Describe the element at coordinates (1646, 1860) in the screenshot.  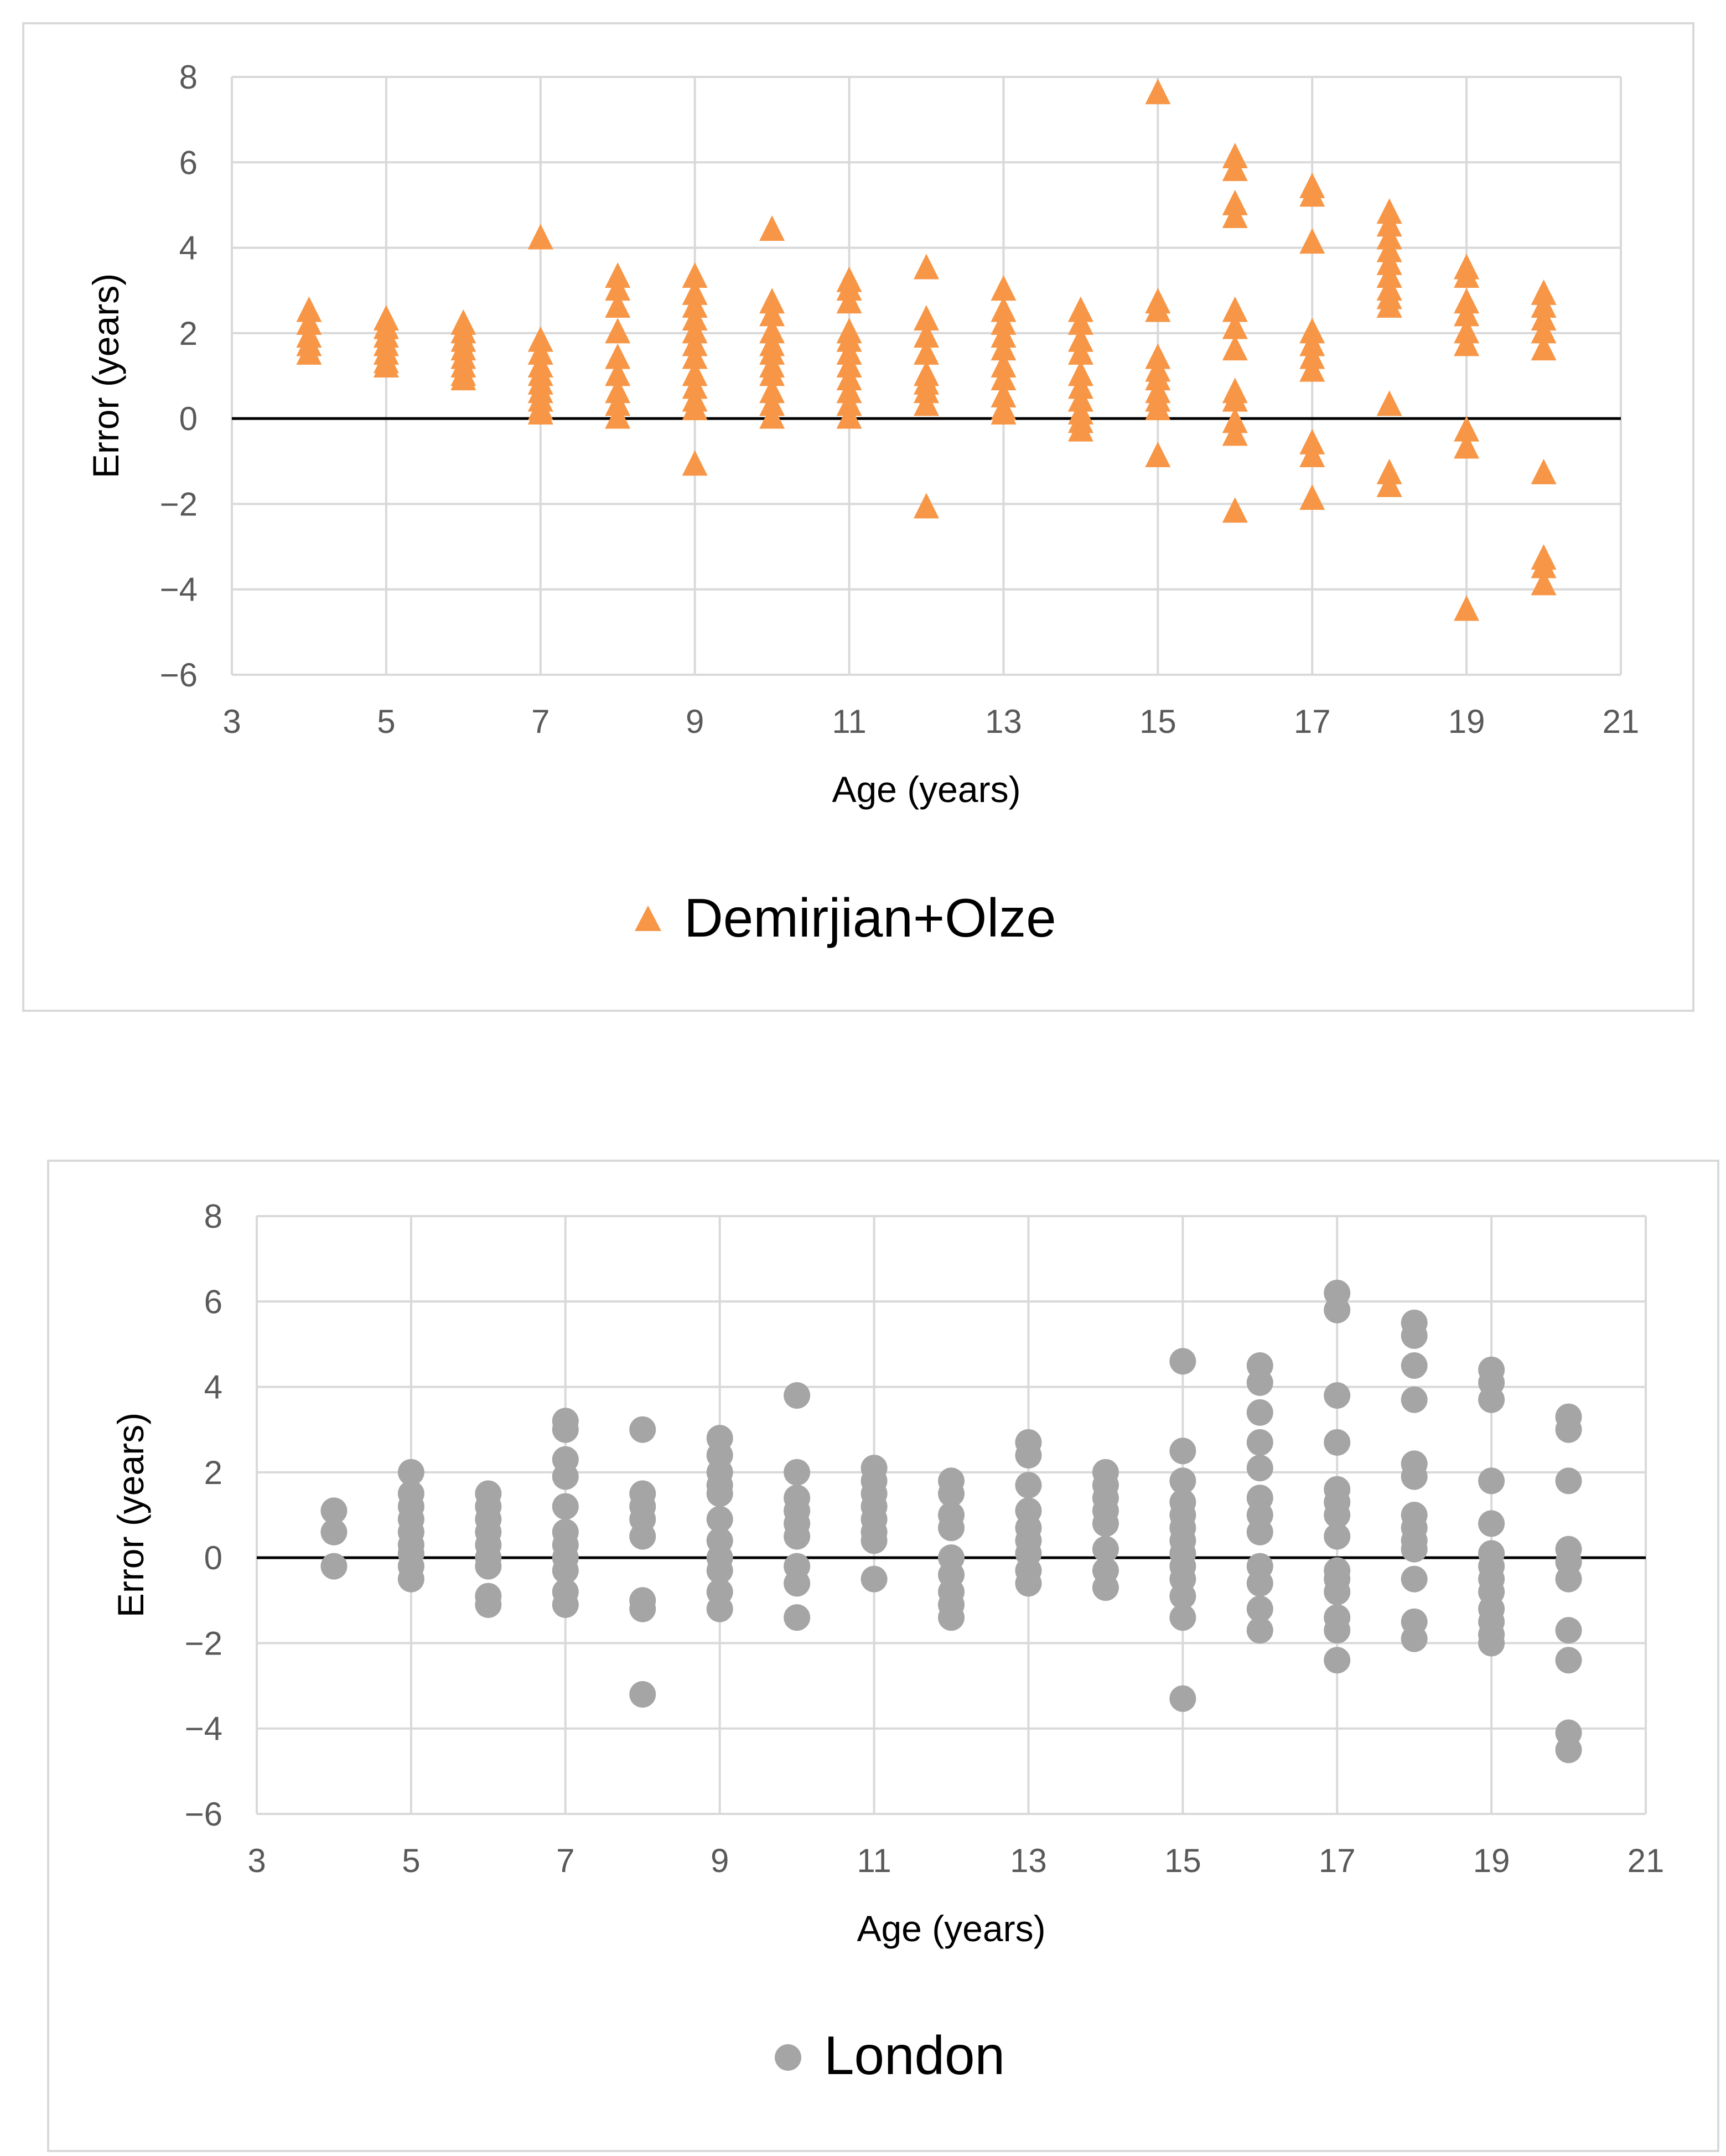
I see `x-tick-label: 21` at that location.